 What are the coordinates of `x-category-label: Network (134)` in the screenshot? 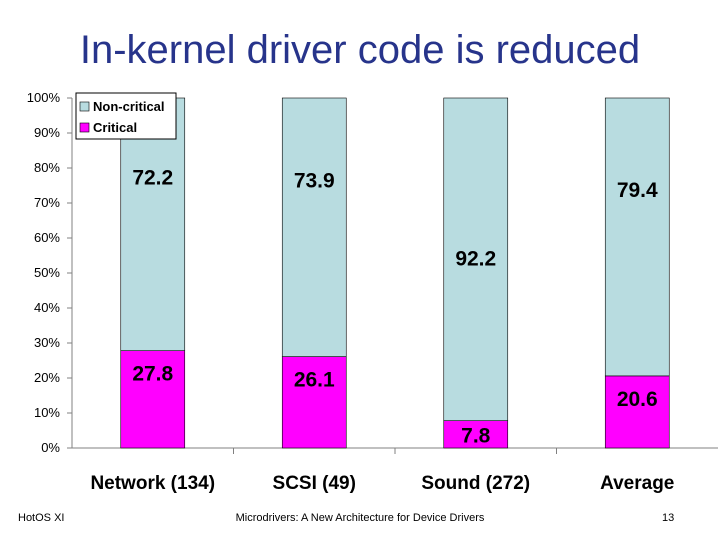 It's located at (152, 483).